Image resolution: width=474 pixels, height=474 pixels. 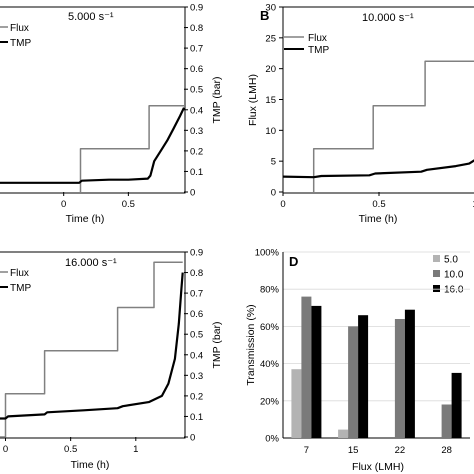 What do you see at coordinates (192, 438) in the screenshot?
I see `panel-c-y2-tick-label: 0` at bounding box center [192, 438].